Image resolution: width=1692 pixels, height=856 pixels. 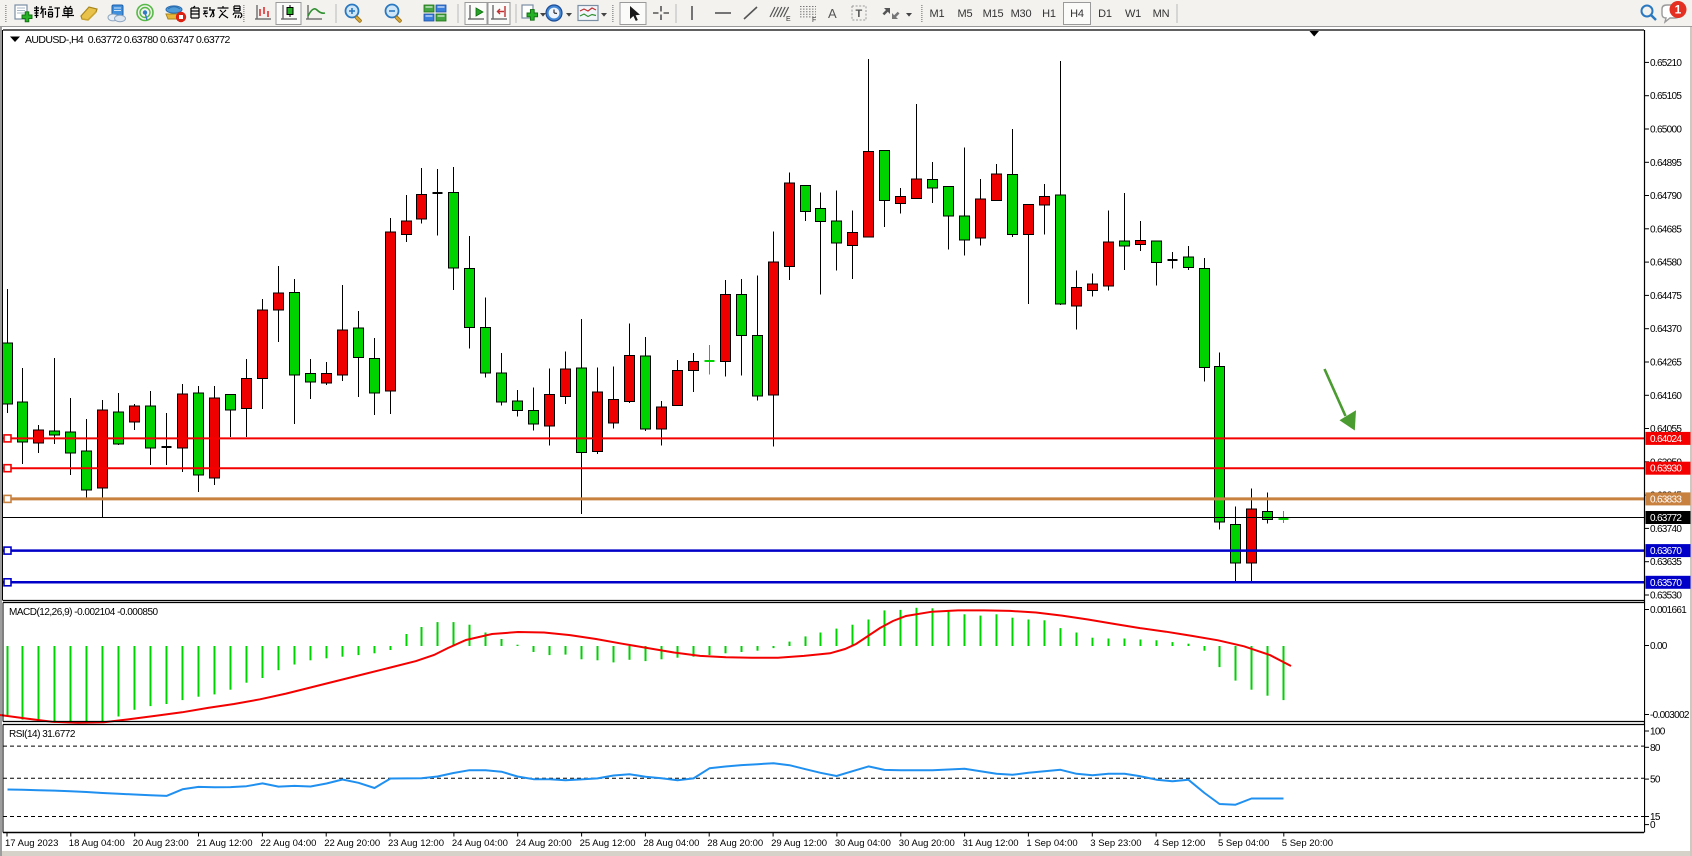 I want to click on svg-text: 0.65105, so click(x=1666, y=96).